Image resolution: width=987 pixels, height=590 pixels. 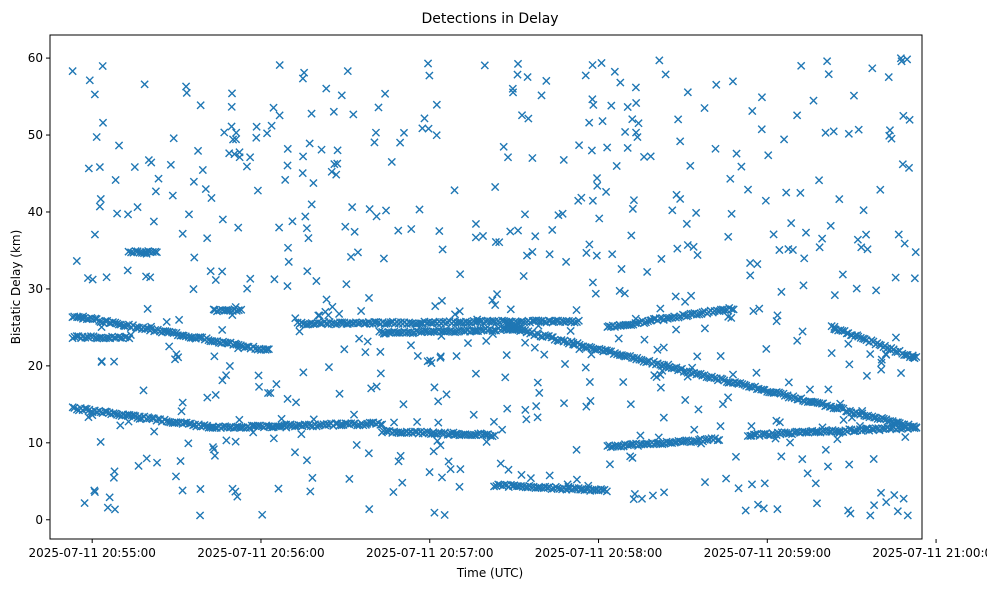 I want to click on x-axis-label: Time (UTC), so click(x=489, y=573).